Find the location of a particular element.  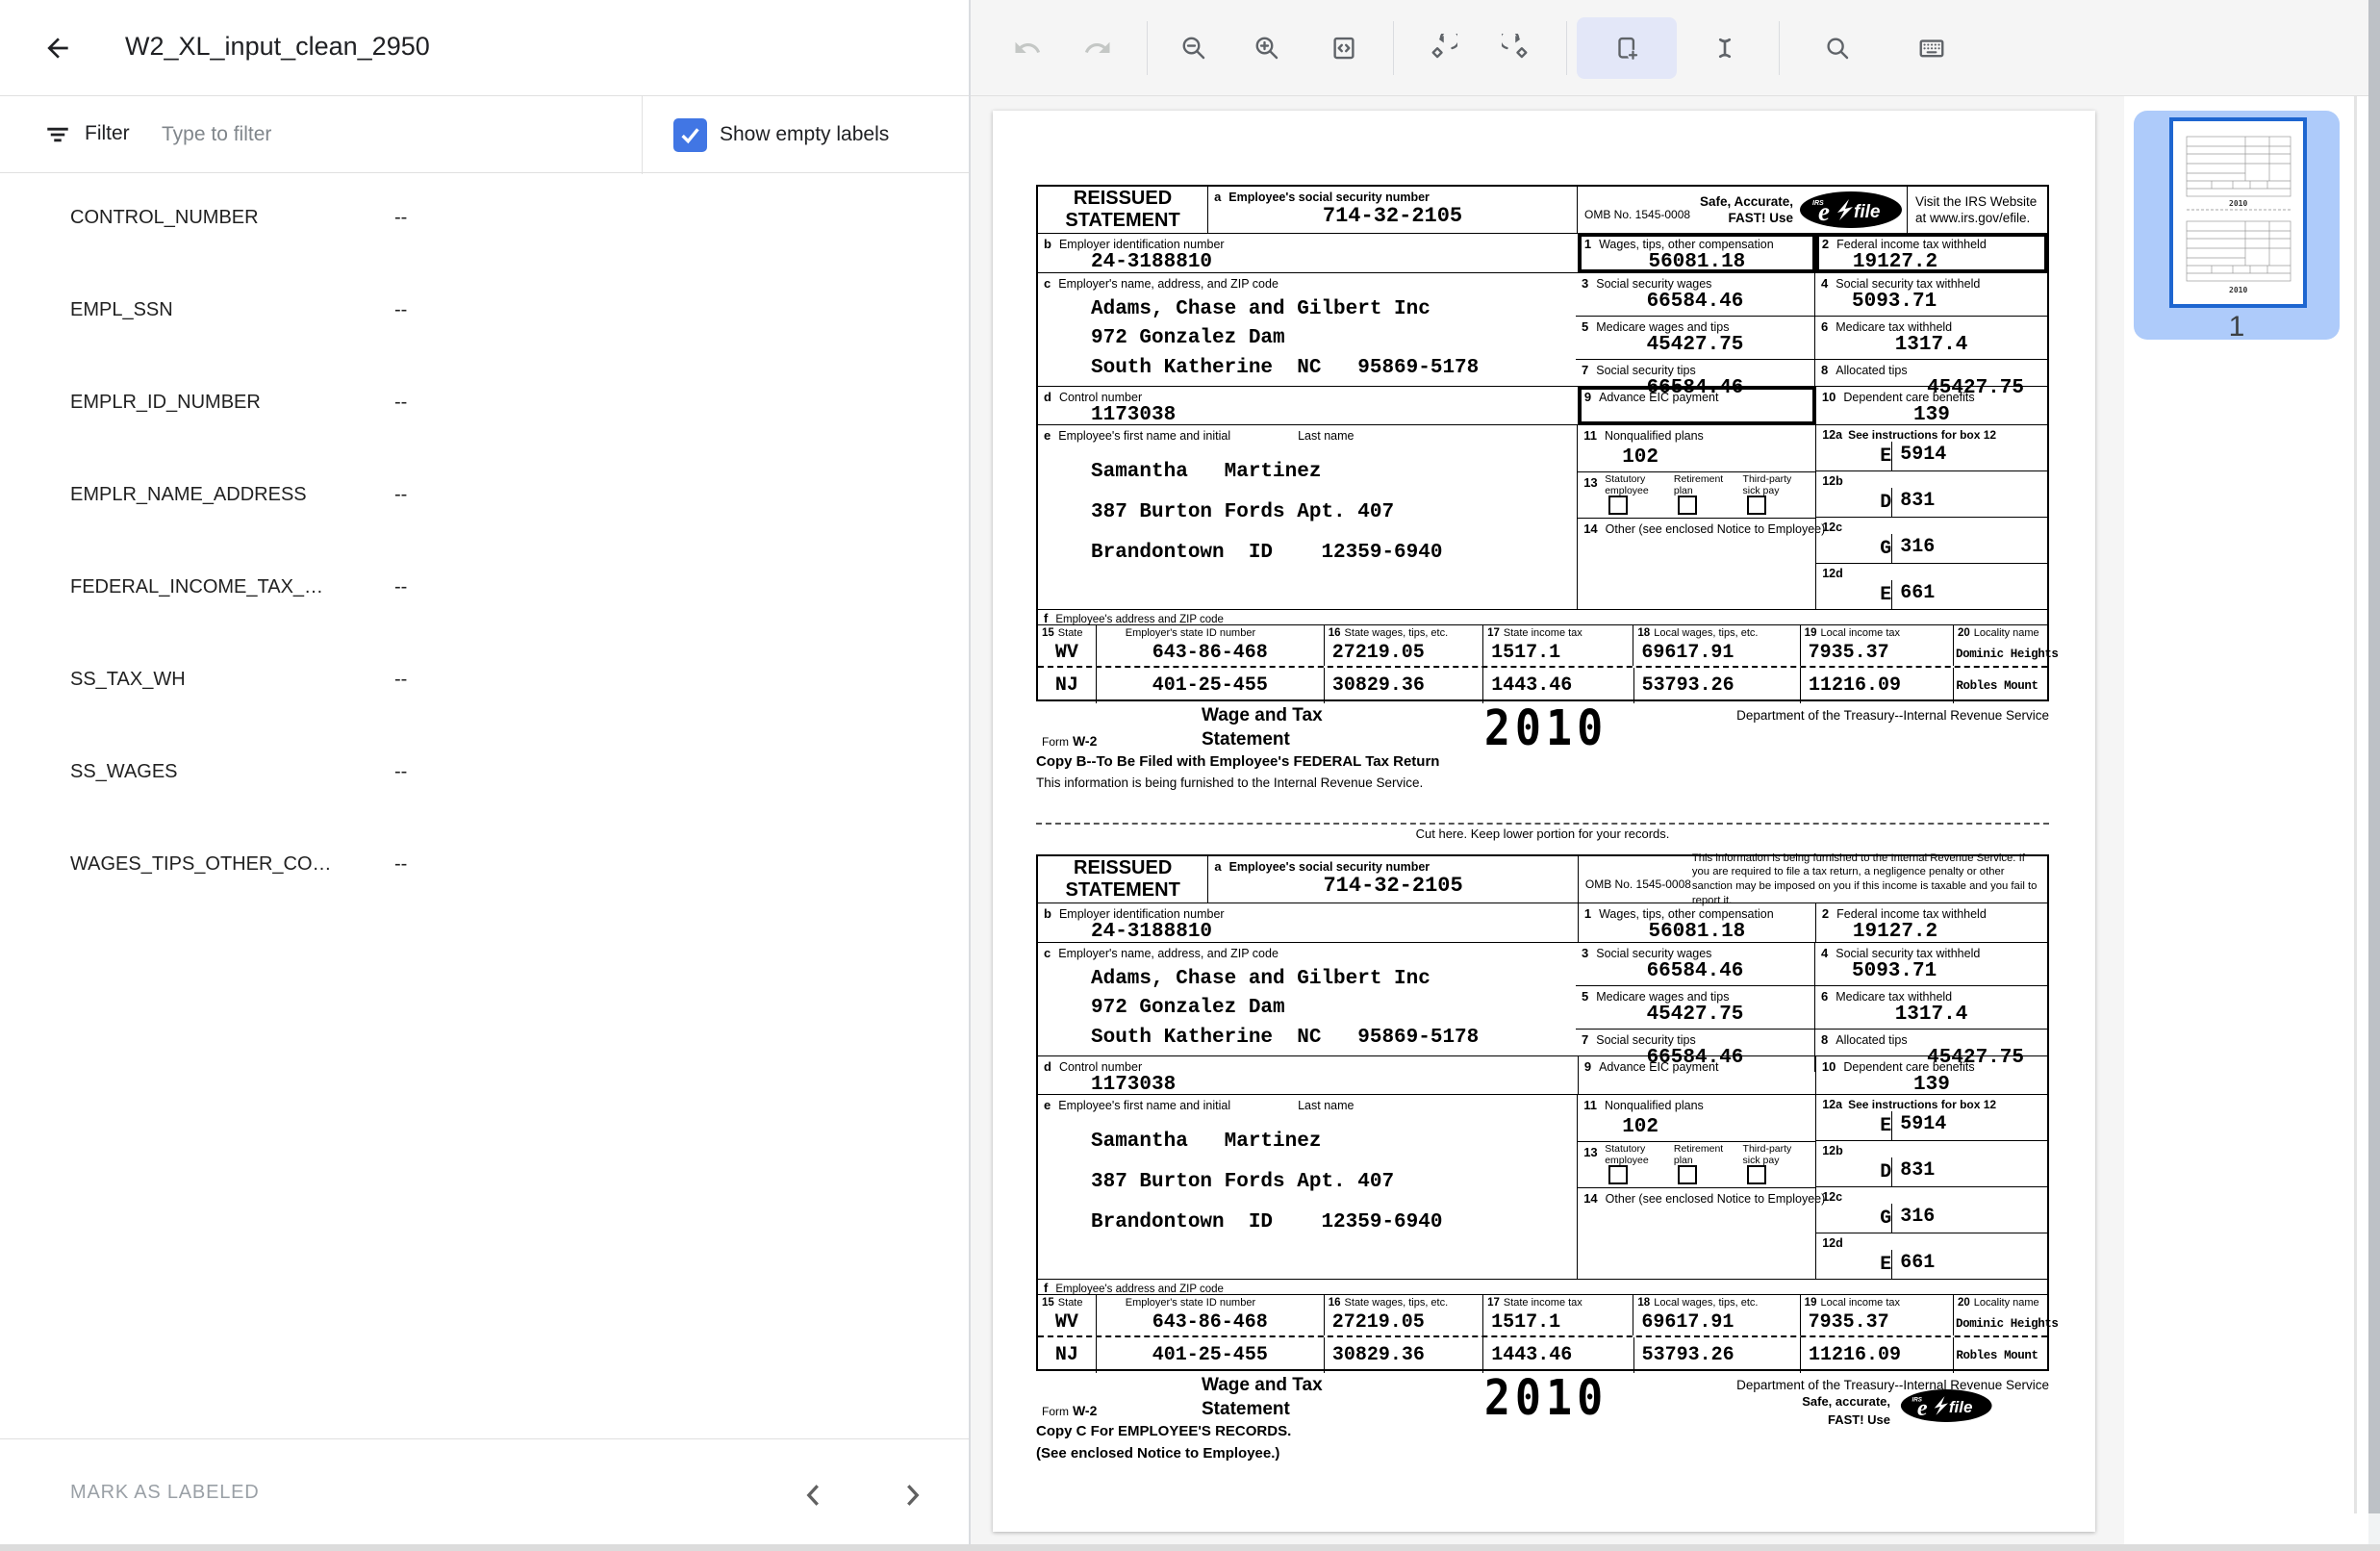

retirement-plan-checkbox: Retirement plan is located at coordinates (1709, 1164).